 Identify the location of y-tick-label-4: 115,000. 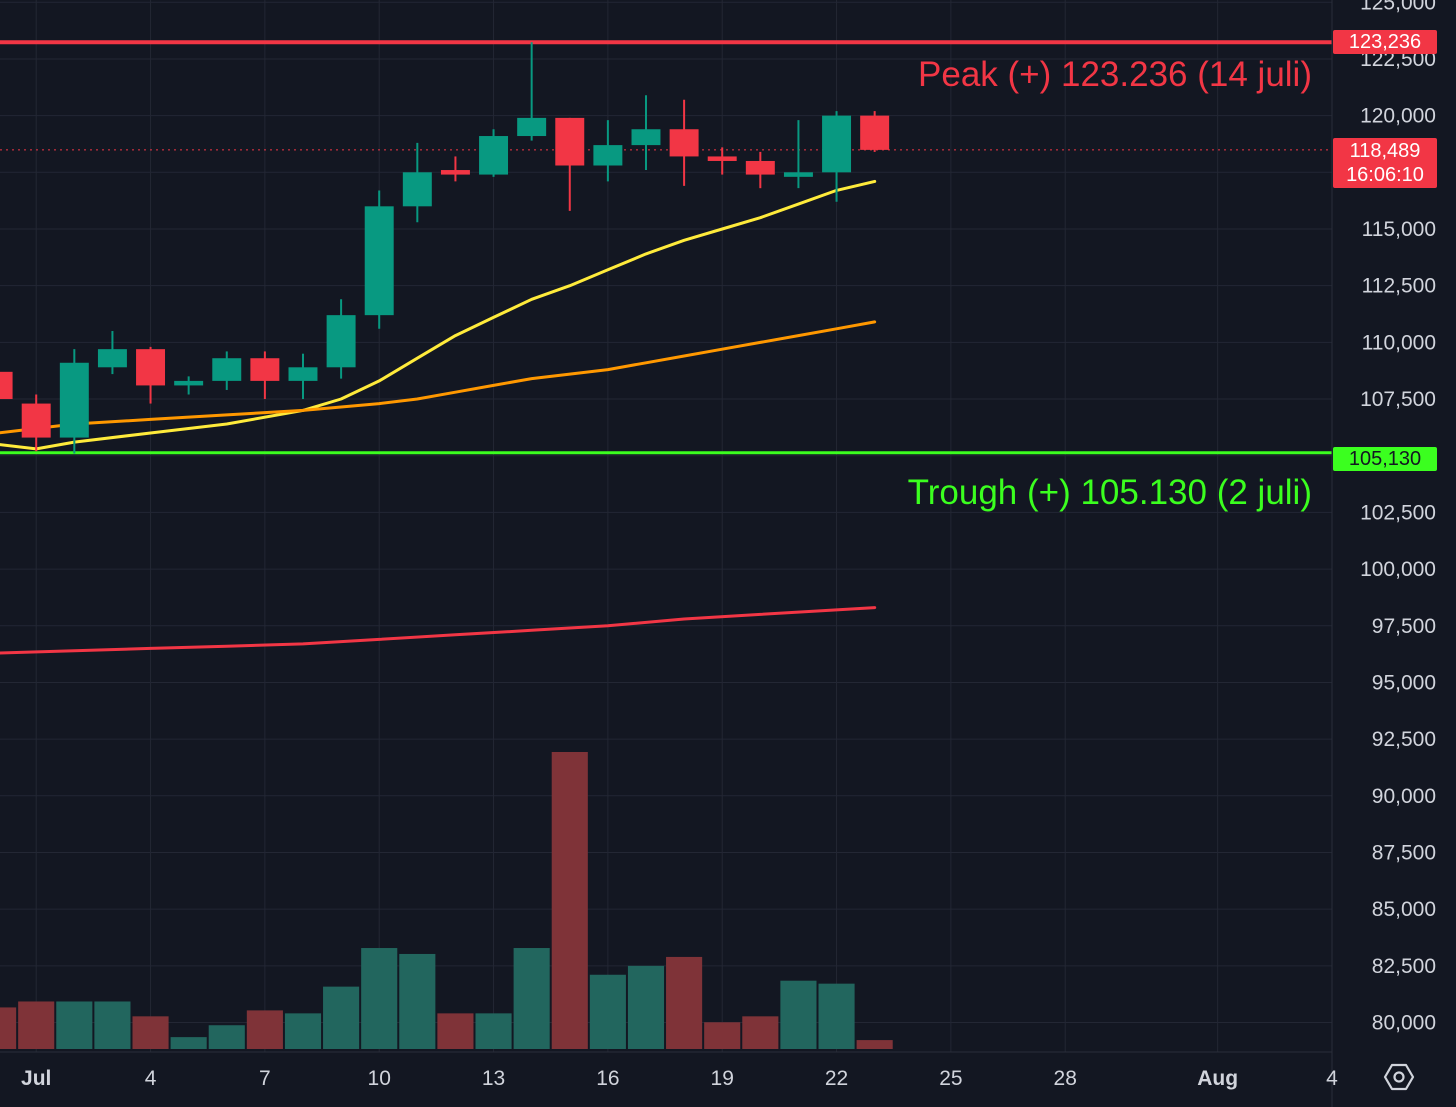
(1399, 229).